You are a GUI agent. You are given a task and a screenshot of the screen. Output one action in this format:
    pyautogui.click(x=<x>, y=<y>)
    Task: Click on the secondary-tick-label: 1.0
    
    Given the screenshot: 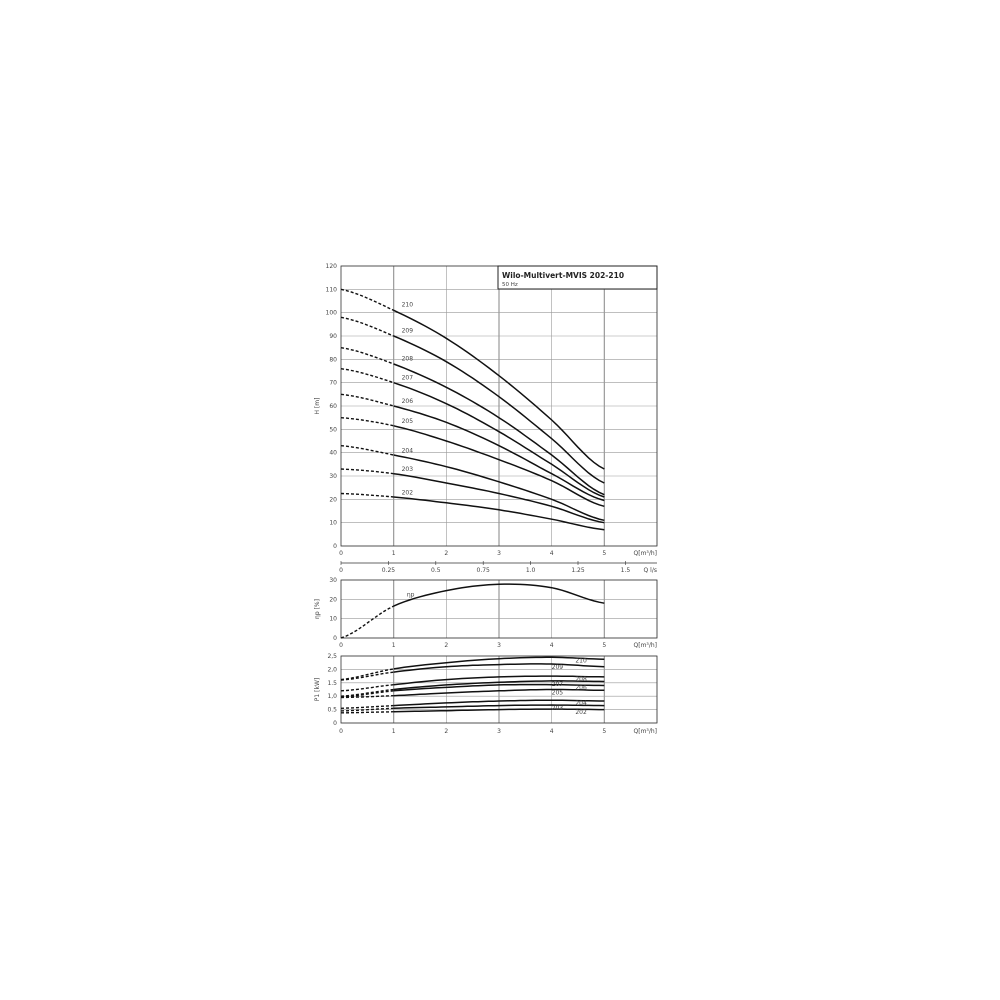 What is the action you would take?
    pyautogui.click(x=531, y=570)
    